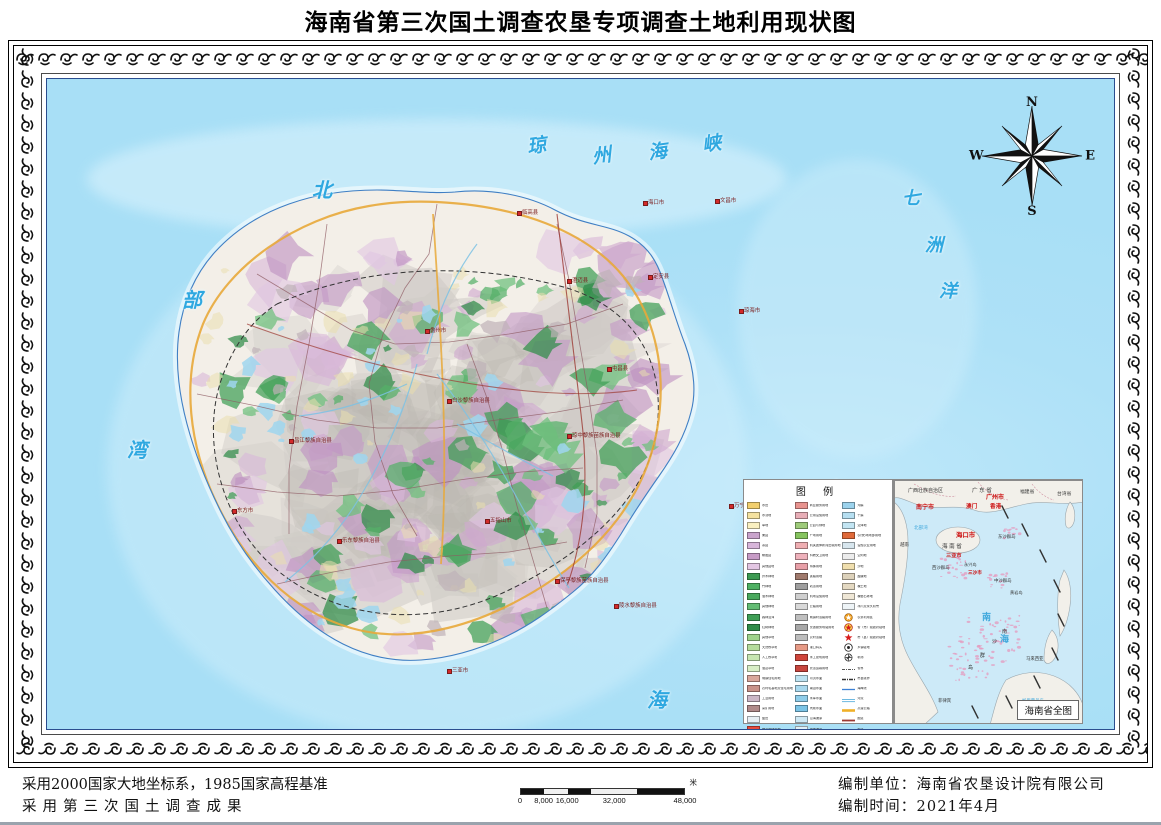  Describe the element at coordinates (818, 515) in the screenshot. I see `legend-item: 公用设施用地` at that location.